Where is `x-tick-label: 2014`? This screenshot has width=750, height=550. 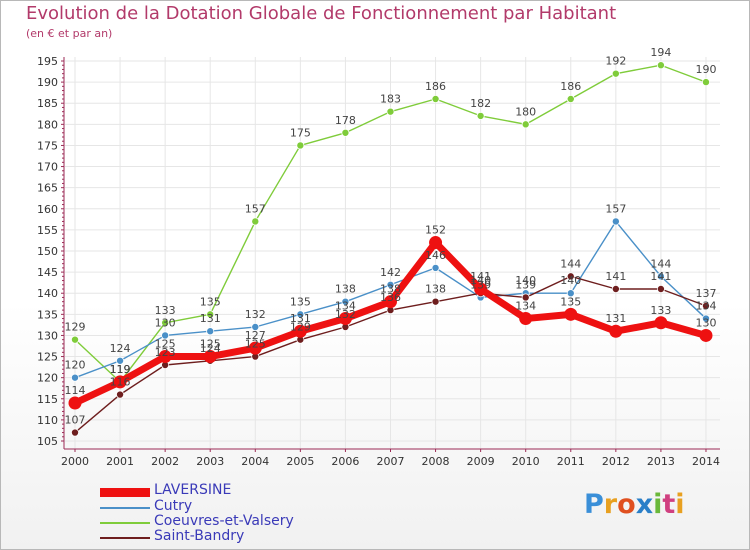
x-tick-label: 2014 is located at coordinates (706, 461).